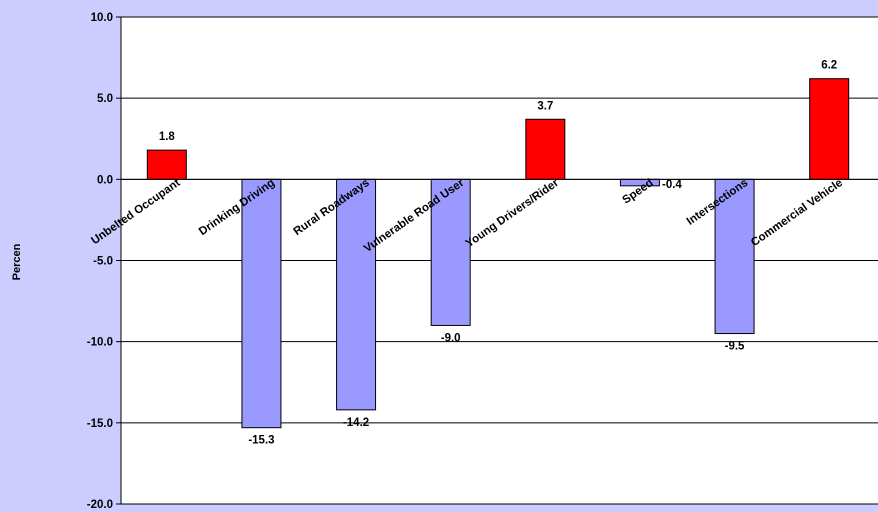 This screenshot has height=512, width=878. I want to click on y-axis-ticks: 10.0 5.0 0.0 -5.0 -10.0 -15.0 -20.0, so click(104, 261).